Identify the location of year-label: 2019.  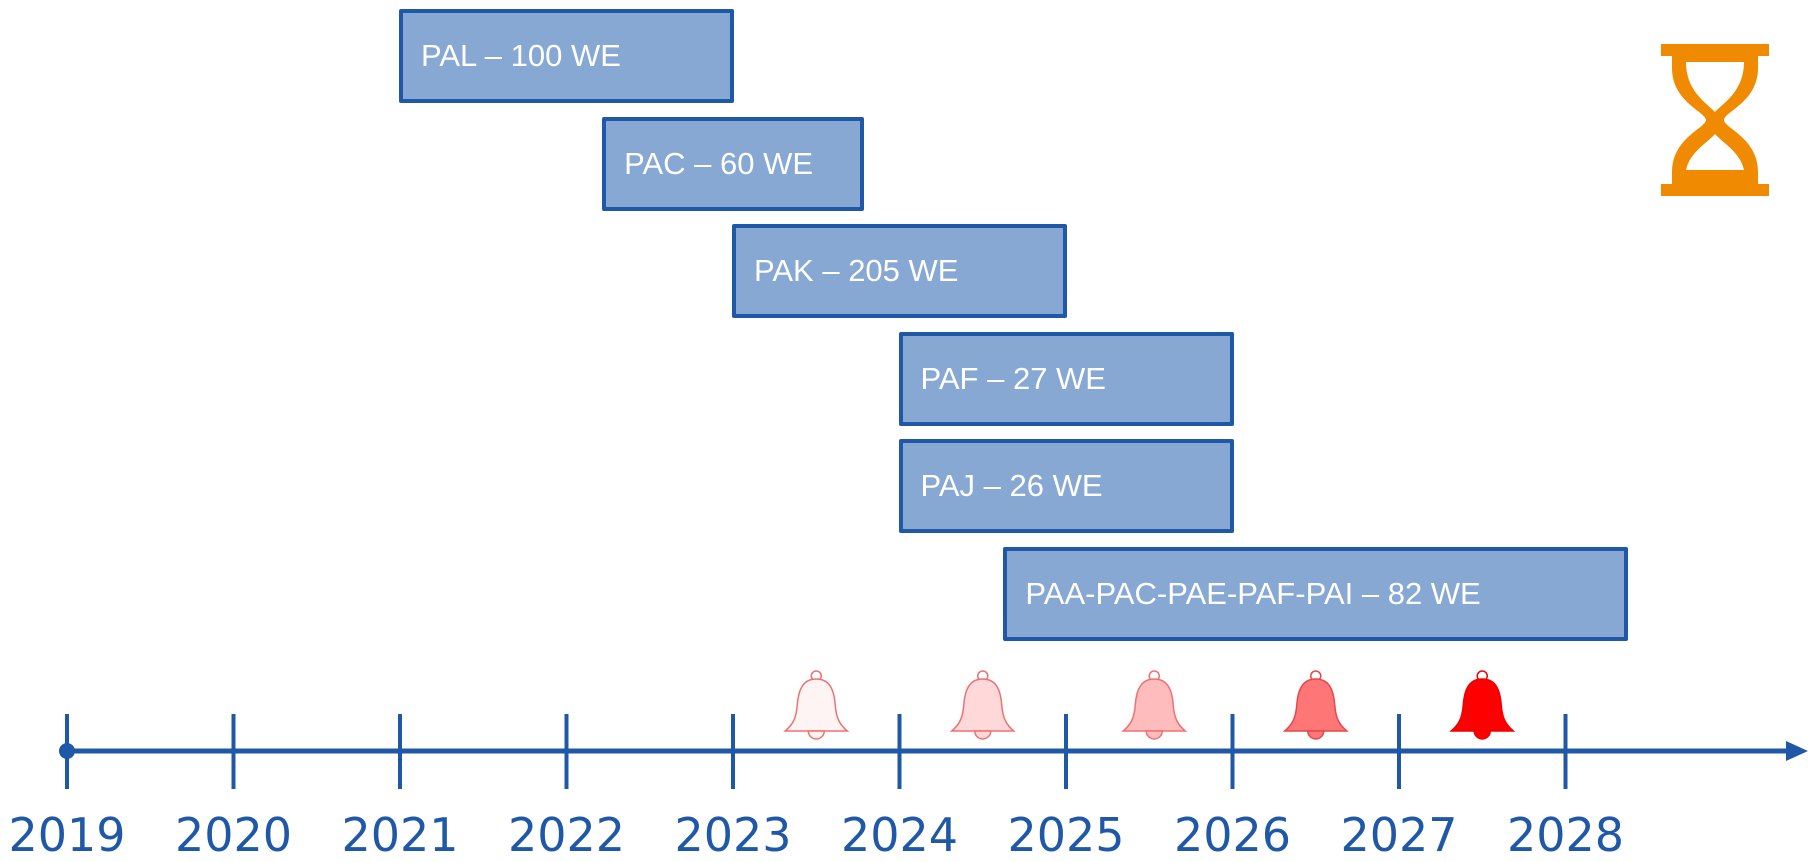
(67, 835).